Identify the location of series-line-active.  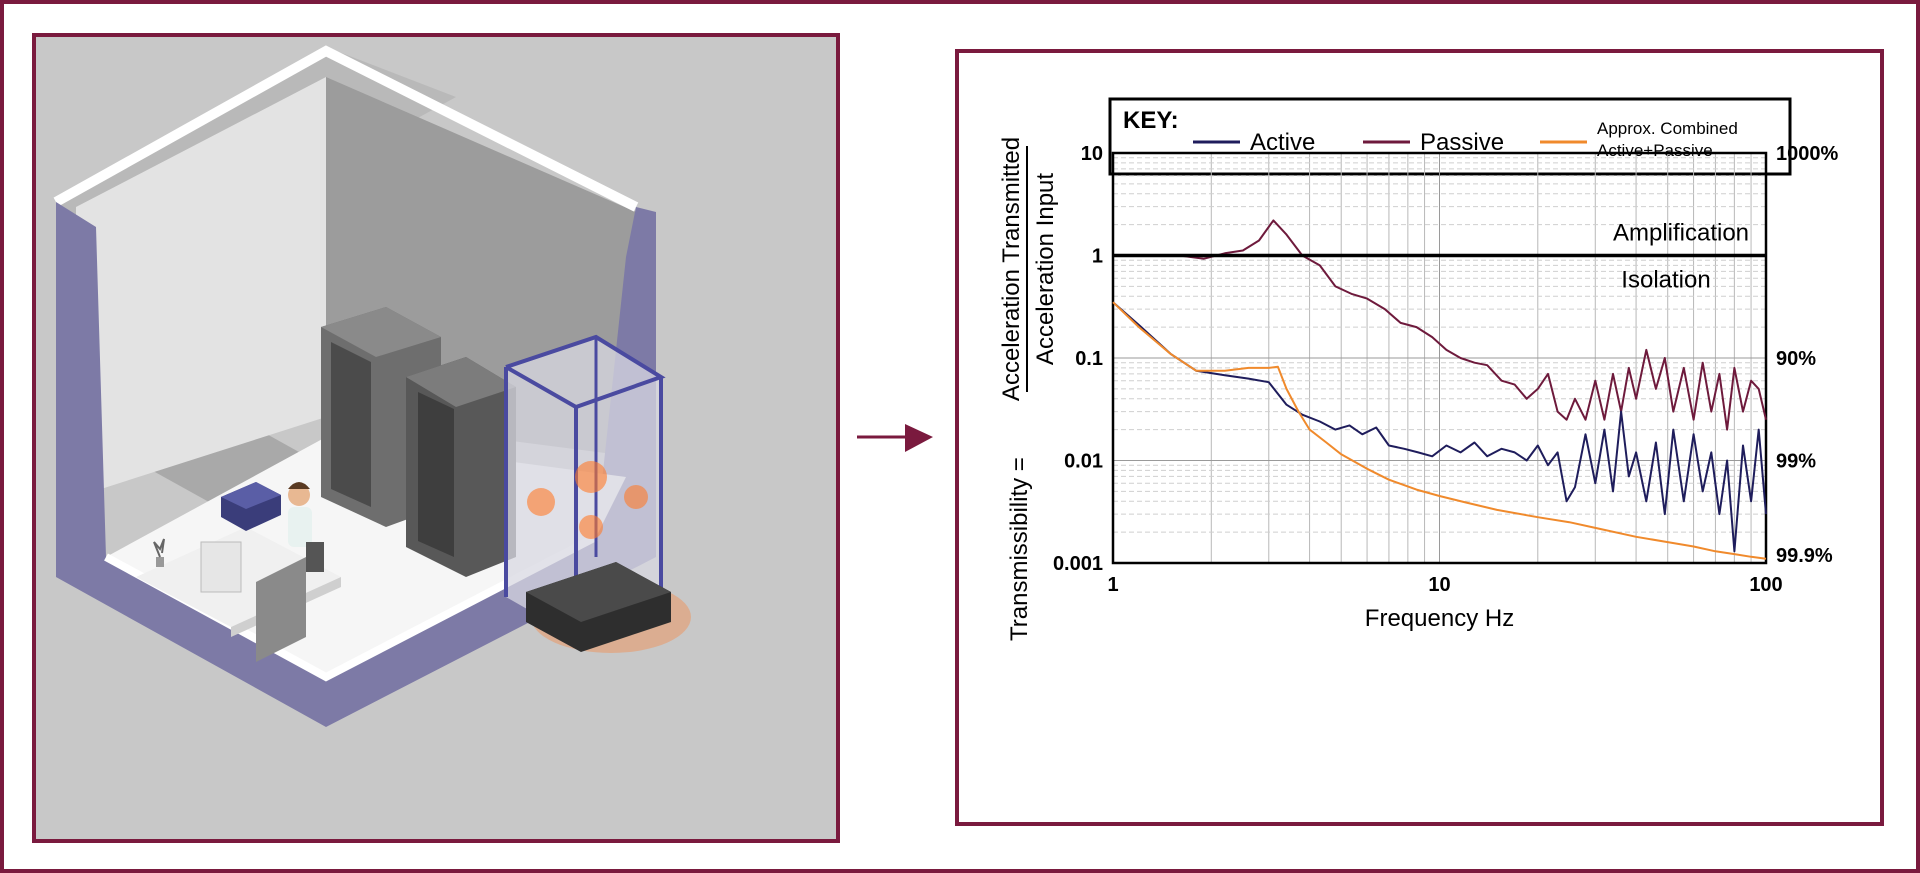
(1439, 427).